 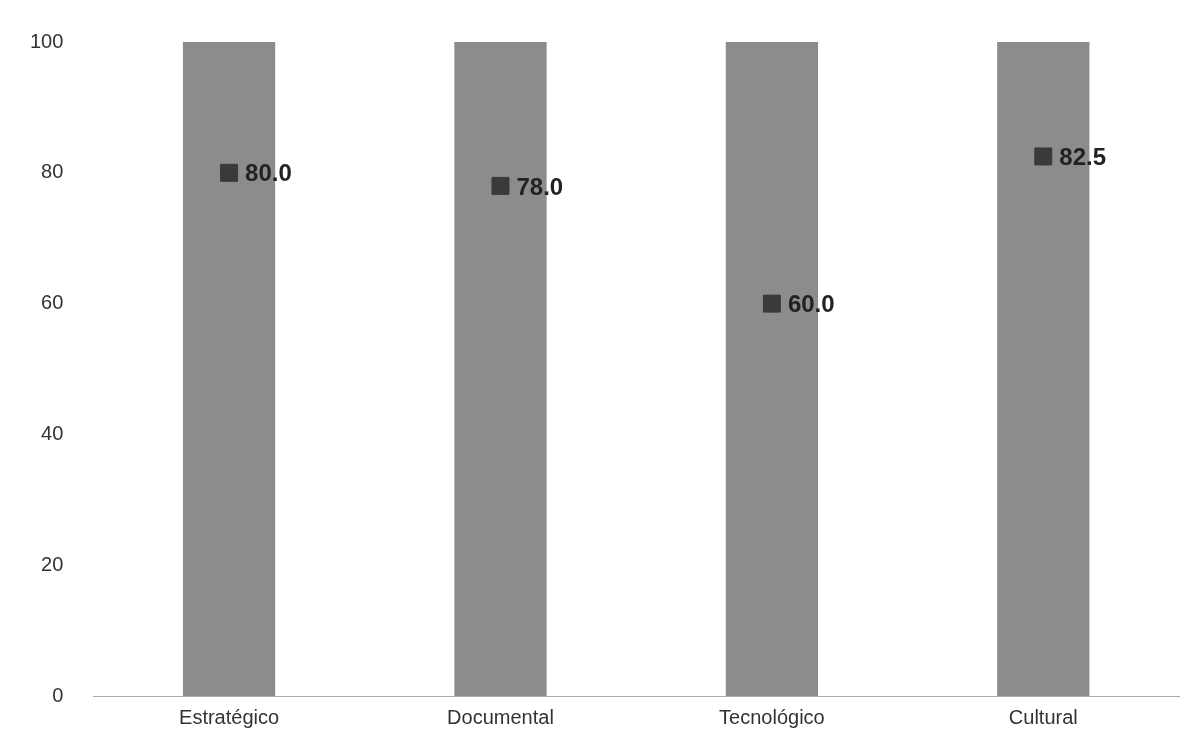 I want to click on y-tick-label: 40, so click(x=52, y=432).